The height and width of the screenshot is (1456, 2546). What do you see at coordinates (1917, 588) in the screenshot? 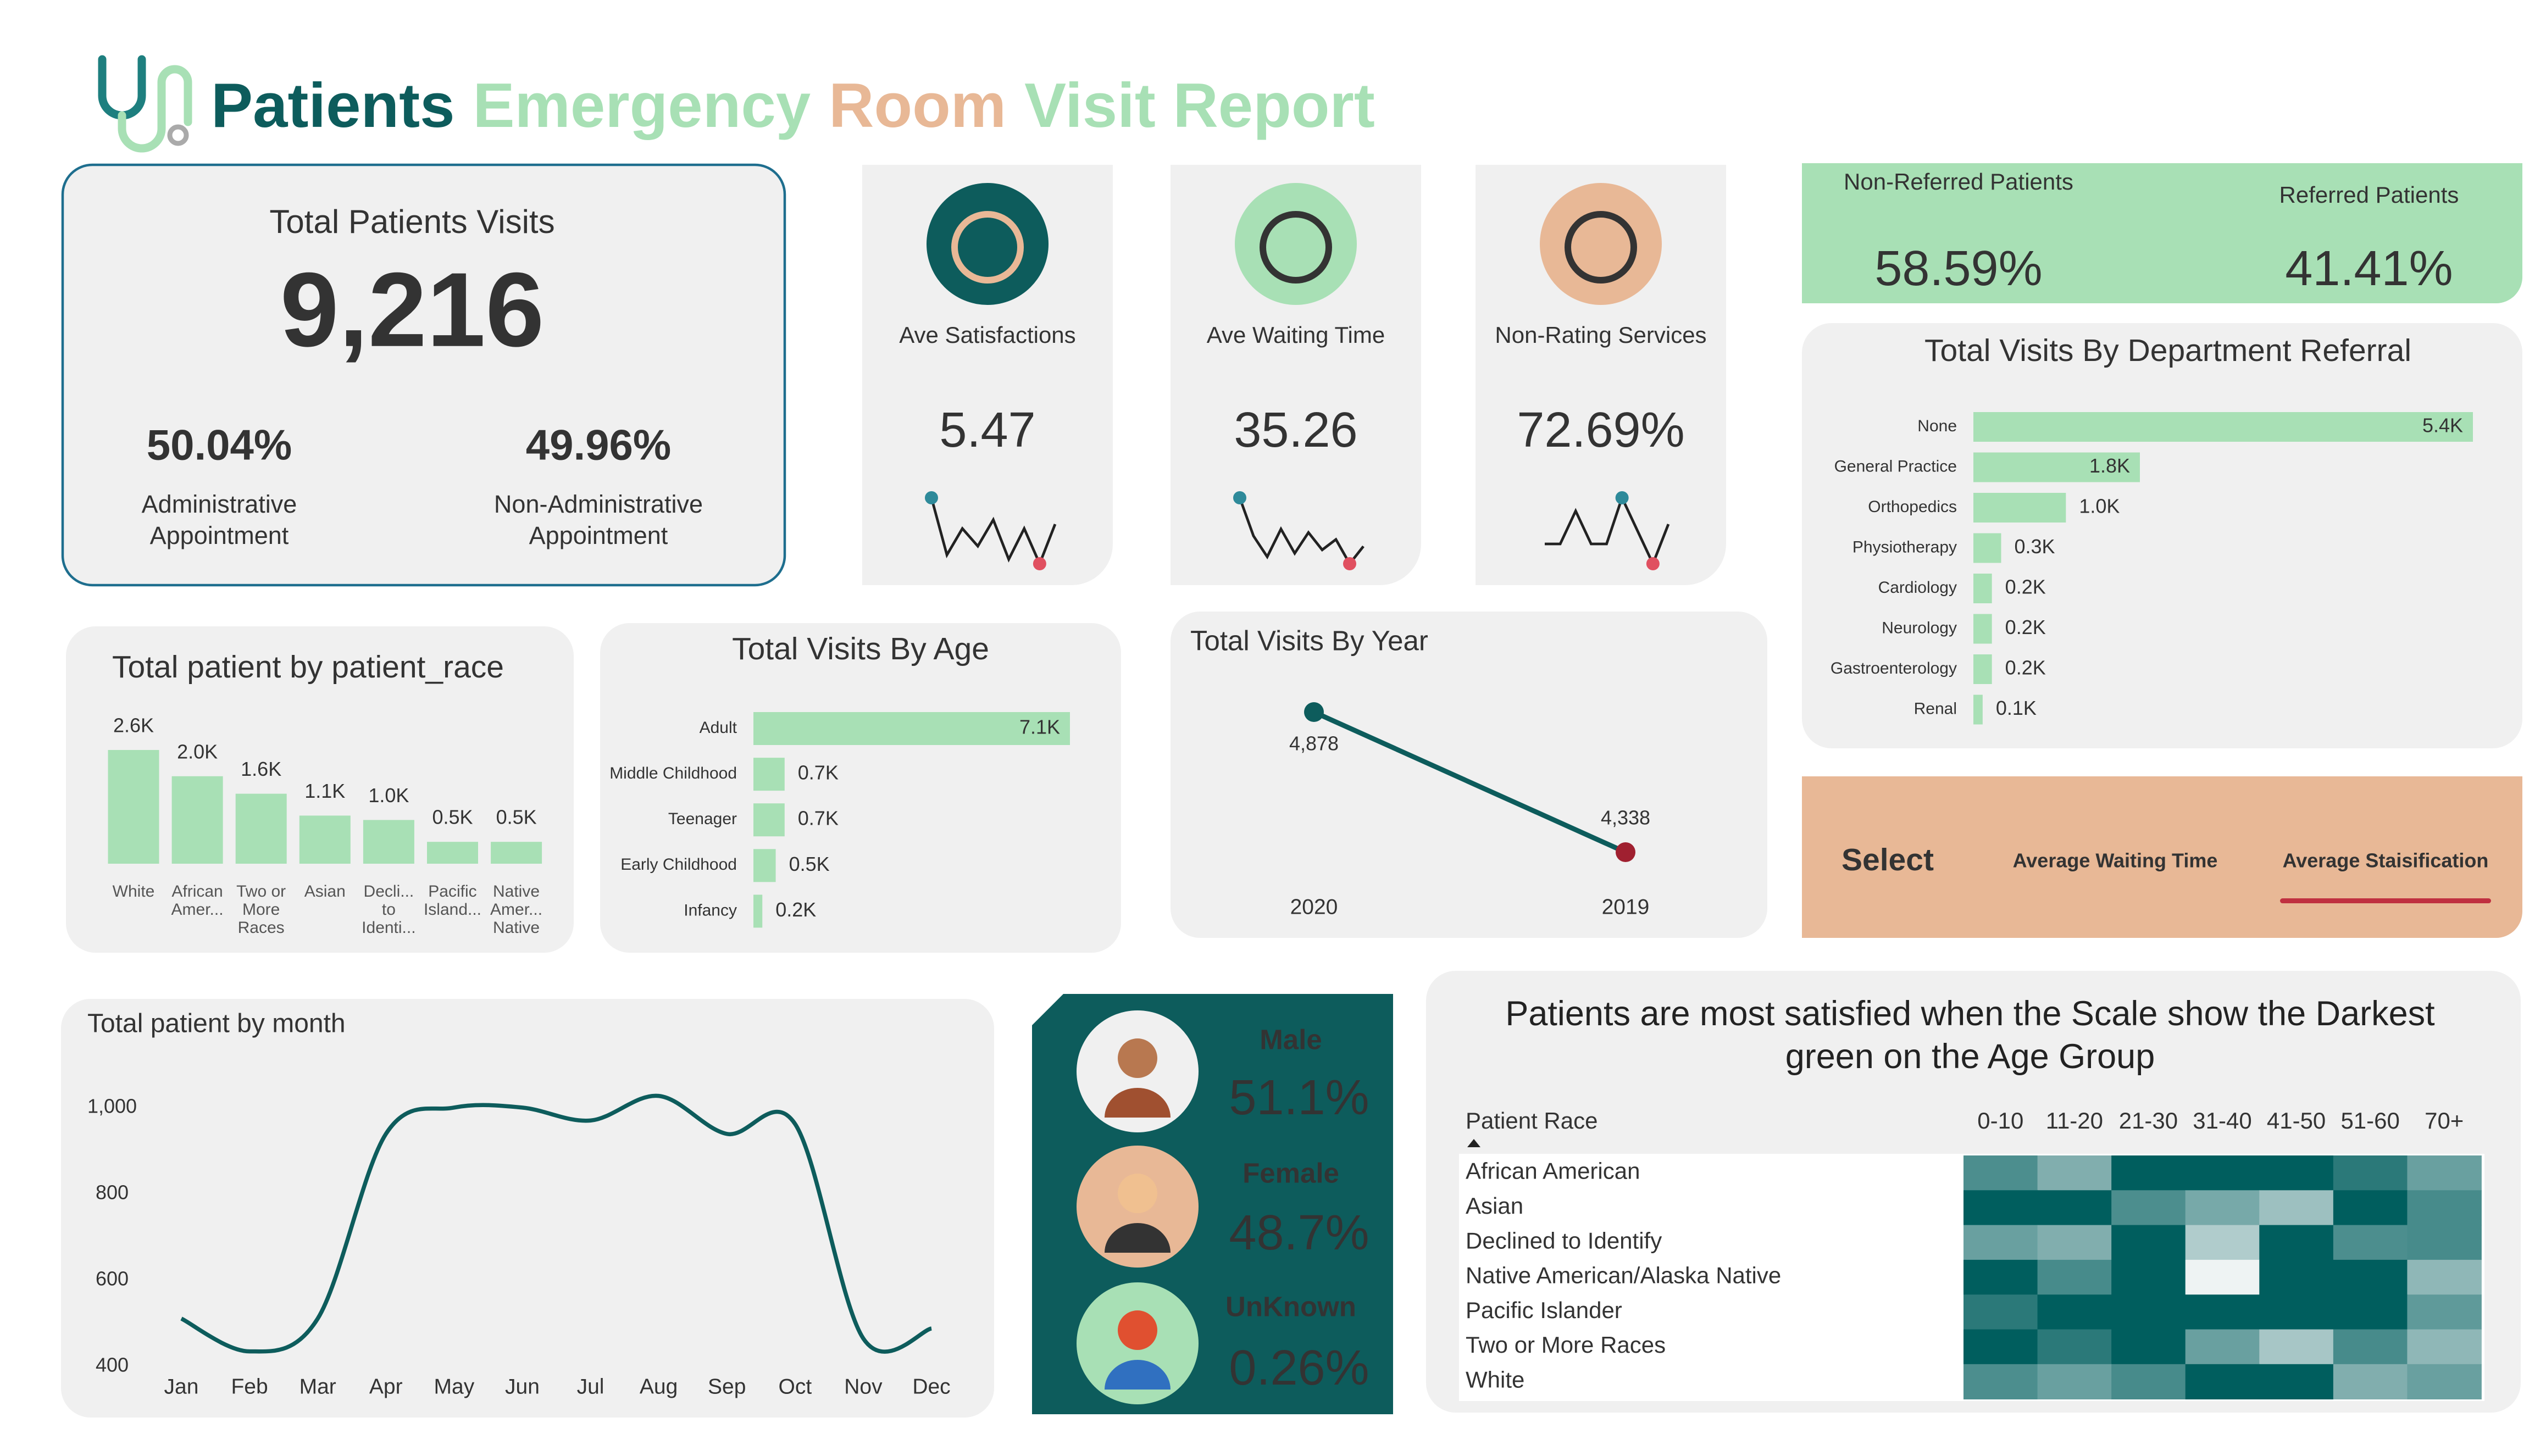
I see `category-label: Cardiology` at bounding box center [1917, 588].